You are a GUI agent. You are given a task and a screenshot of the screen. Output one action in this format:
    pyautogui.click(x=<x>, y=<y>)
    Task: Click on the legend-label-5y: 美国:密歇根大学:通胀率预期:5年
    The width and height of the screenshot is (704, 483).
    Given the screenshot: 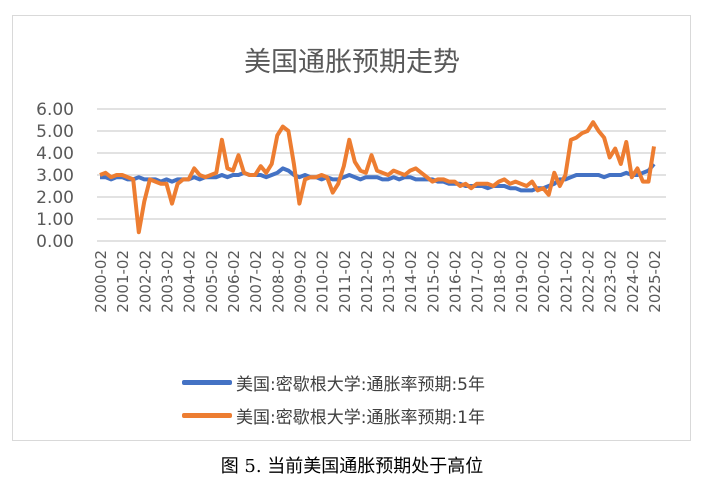 What is the action you would take?
    pyautogui.click(x=360, y=385)
    